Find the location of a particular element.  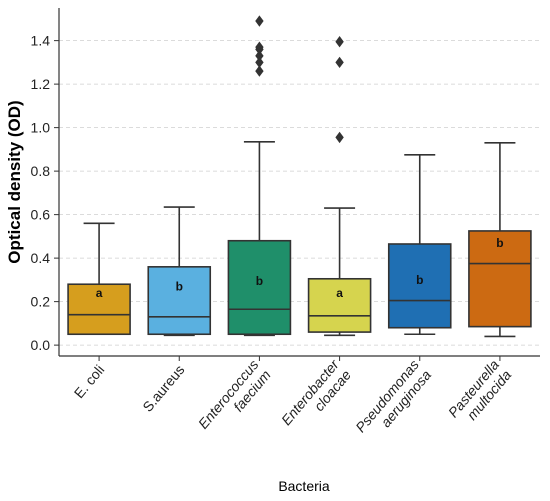

x-tick-label: Pasteurellamultocida is located at coordinates (480, 393).